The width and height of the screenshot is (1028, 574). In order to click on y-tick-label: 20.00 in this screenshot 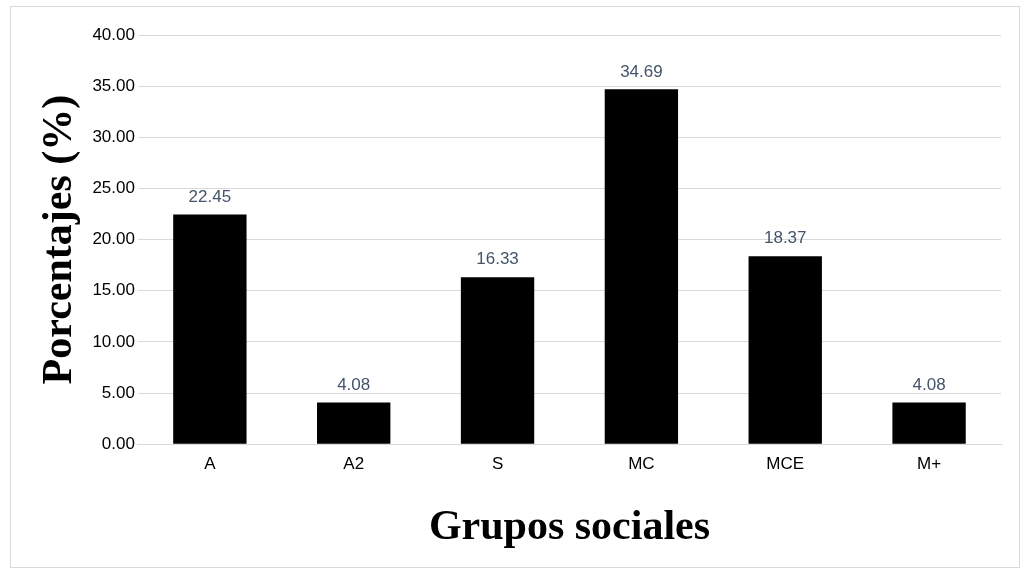, I will do `click(113, 239)`.